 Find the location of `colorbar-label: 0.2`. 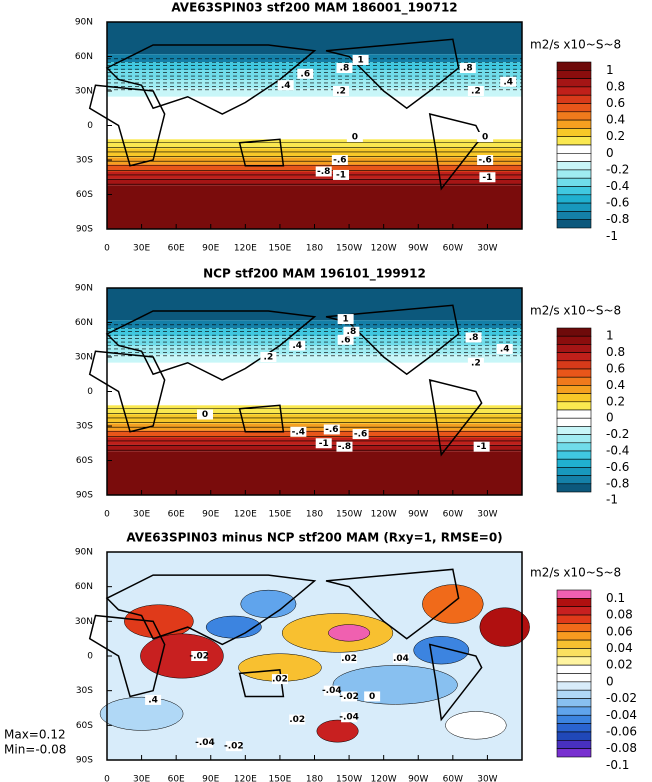

colorbar-label: 0.2 is located at coordinates (615, 401).